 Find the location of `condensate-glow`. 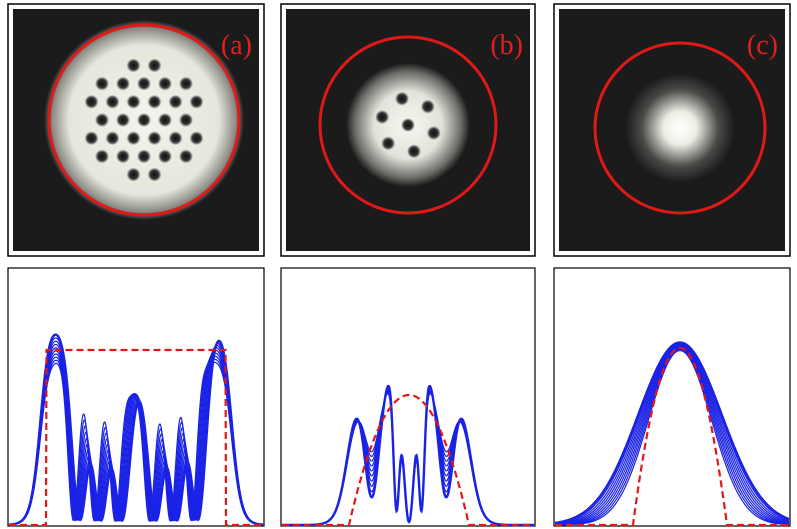

condensate-glow is located at coordinates (680, 128).